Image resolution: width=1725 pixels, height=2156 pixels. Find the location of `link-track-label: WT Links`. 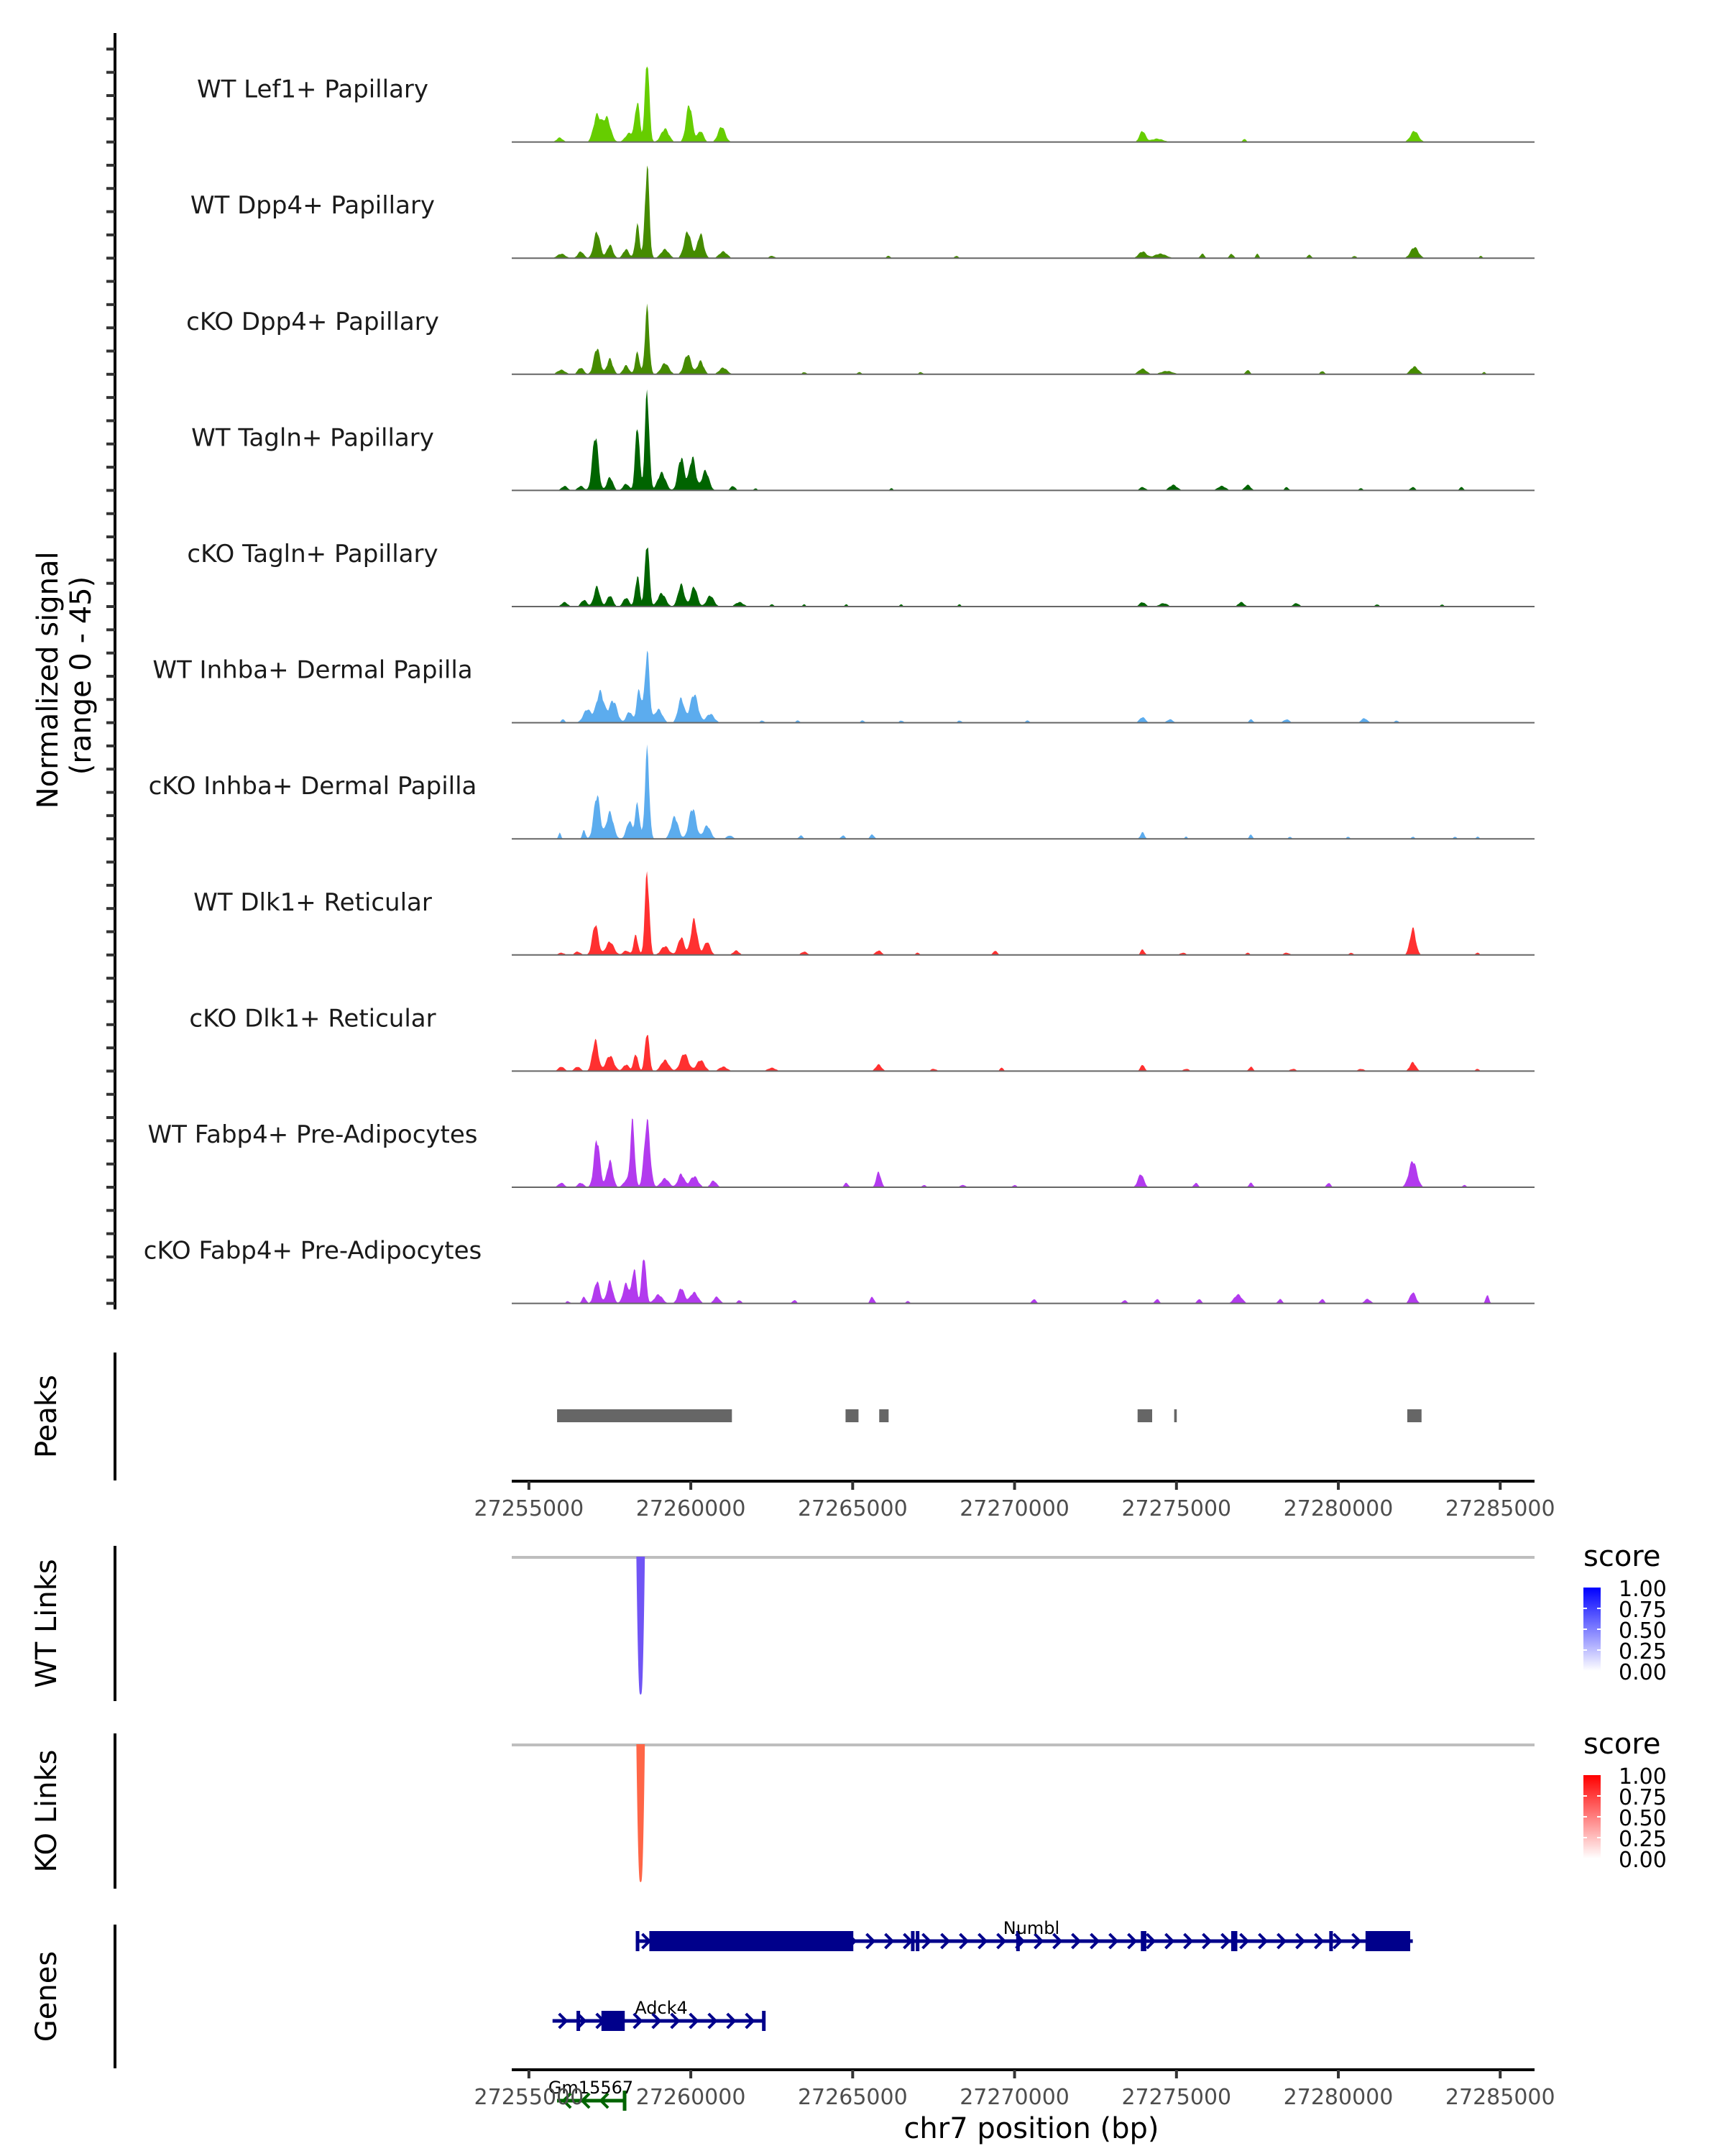

link-track-label: WT Links is located at coordinates (46, 1623).